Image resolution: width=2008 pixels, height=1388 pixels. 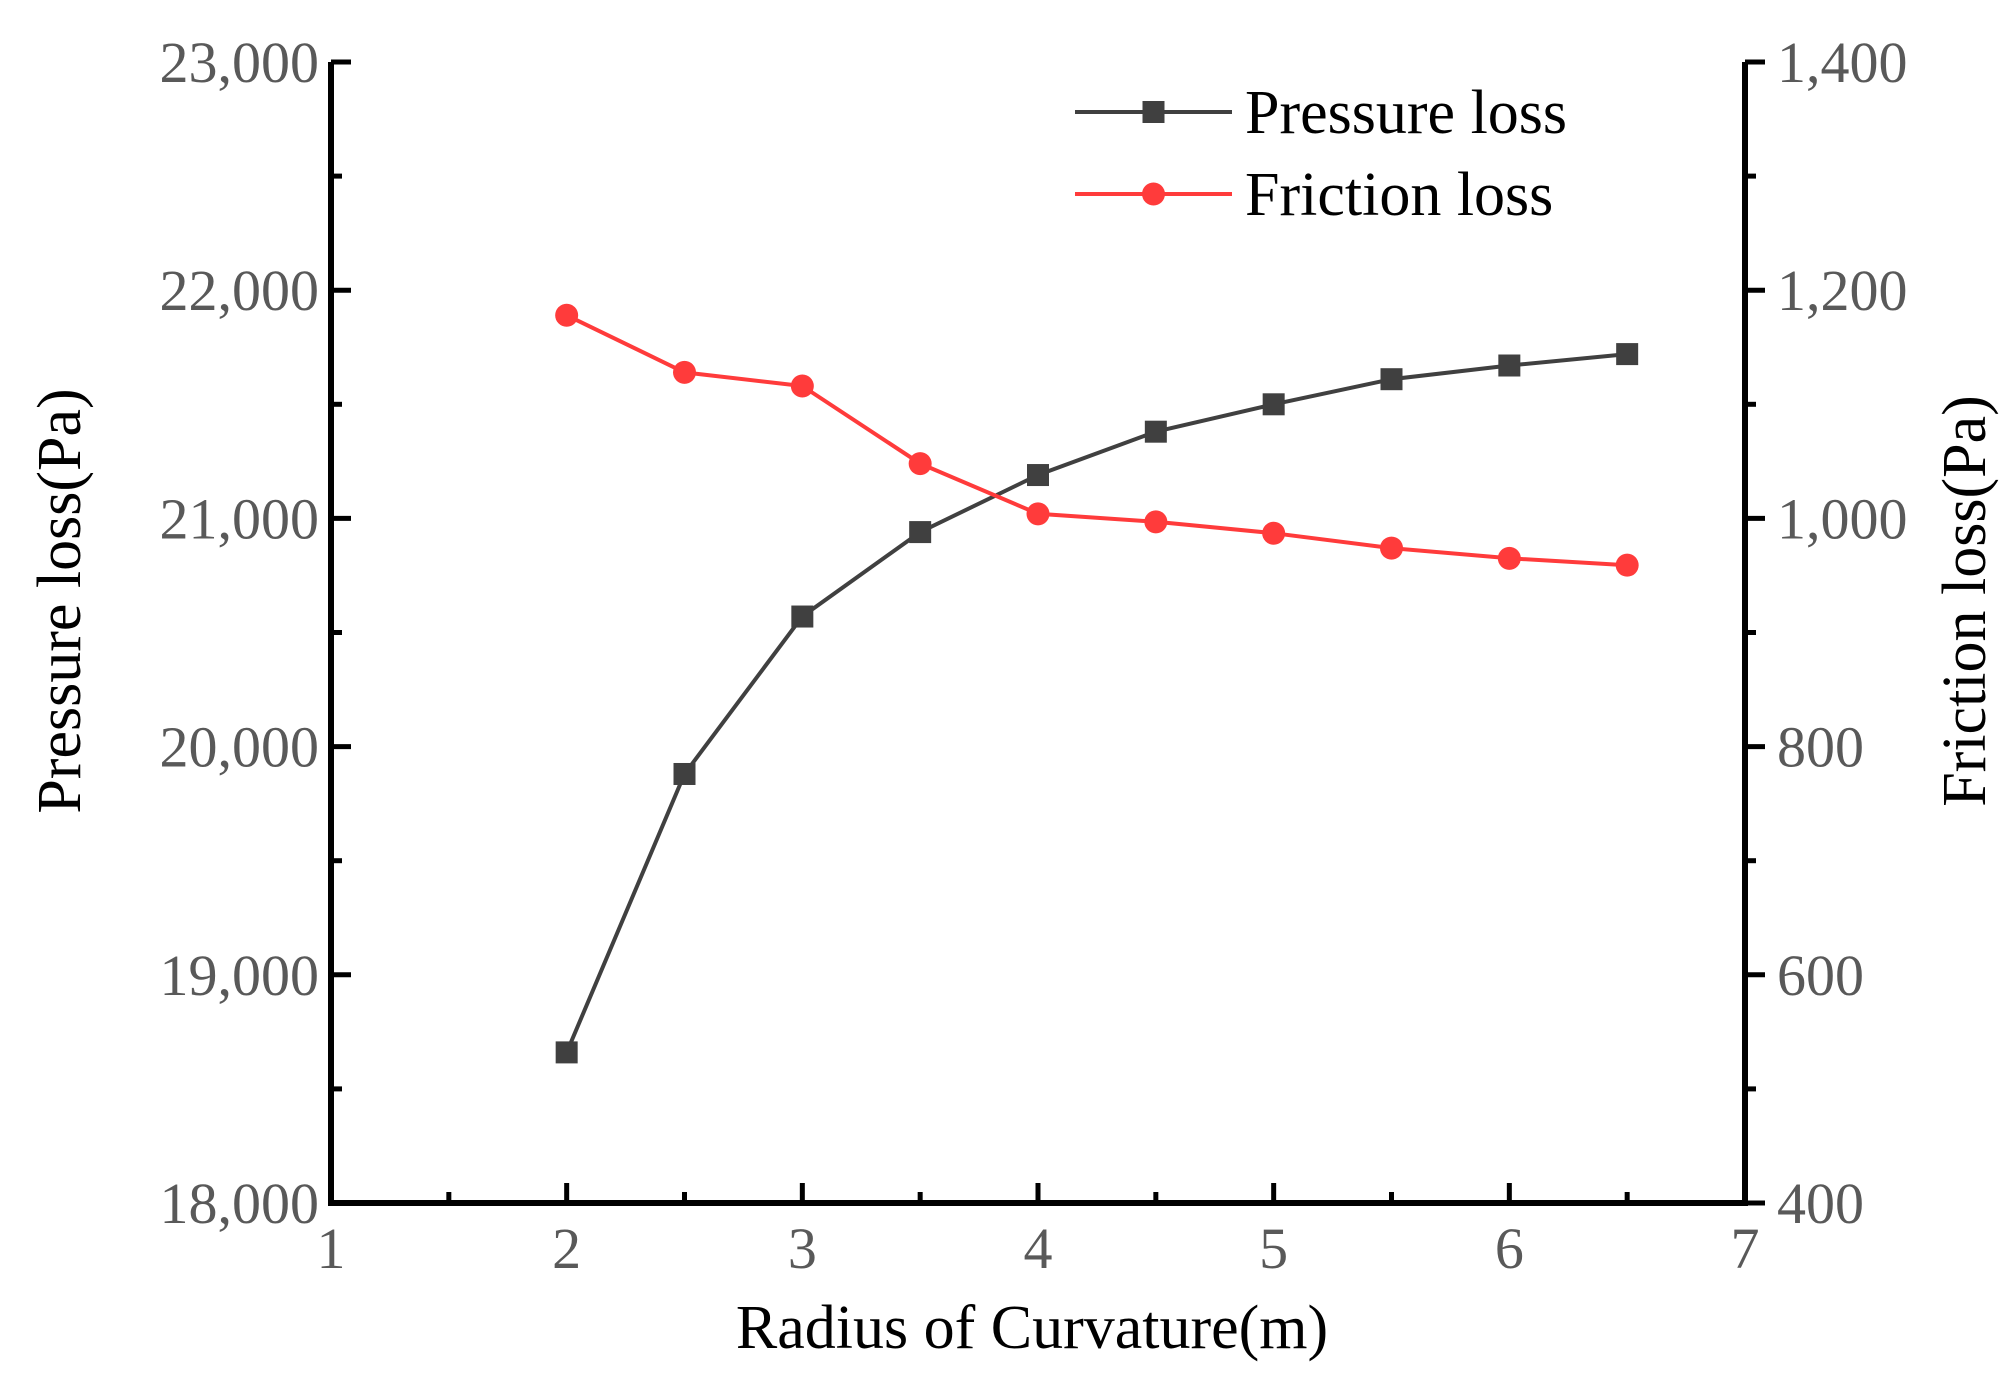 What do you see at coordinates (240, 518) in the screenshot?
I see `y-left-tick-label: 21,000` at bounding box center [240, 518].